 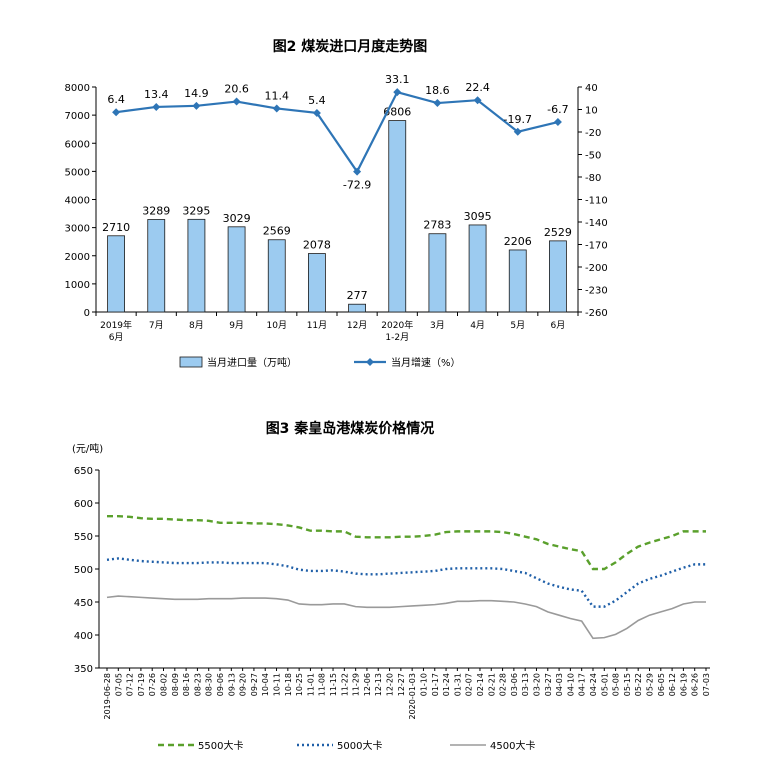 I want to click on growth-value-label: 22.4, so click(x=477, y=87).